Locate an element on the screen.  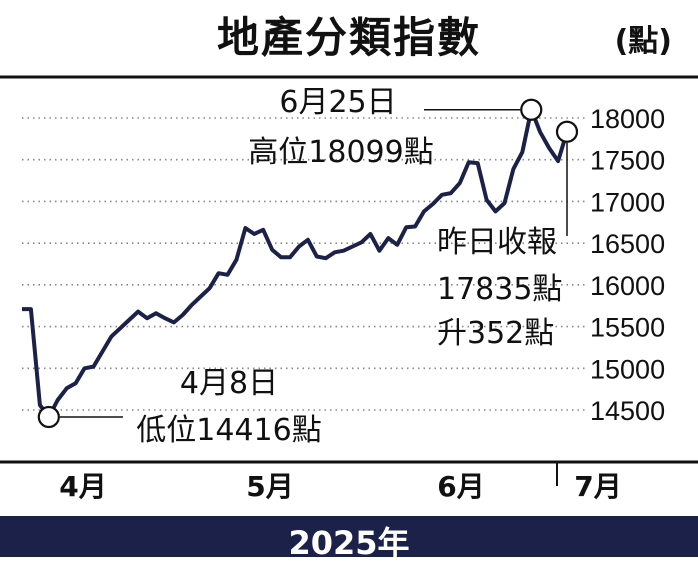
x-tick-label: 5月 is located at coordinates (269, 486).